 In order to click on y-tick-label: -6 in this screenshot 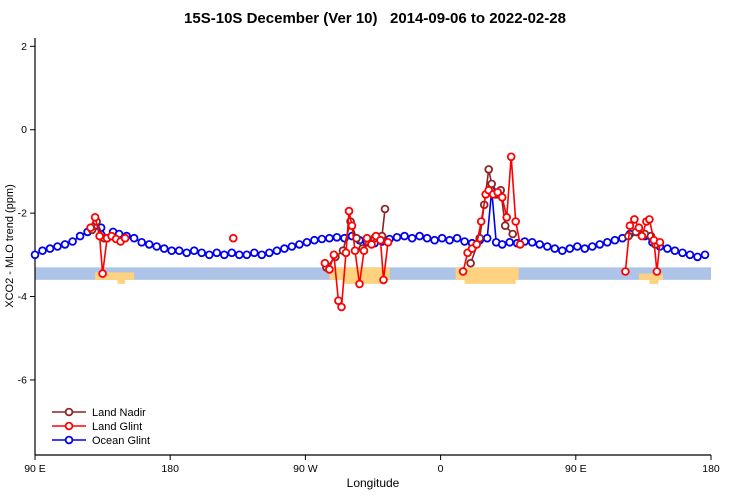, I will do `click(22, 380)`.